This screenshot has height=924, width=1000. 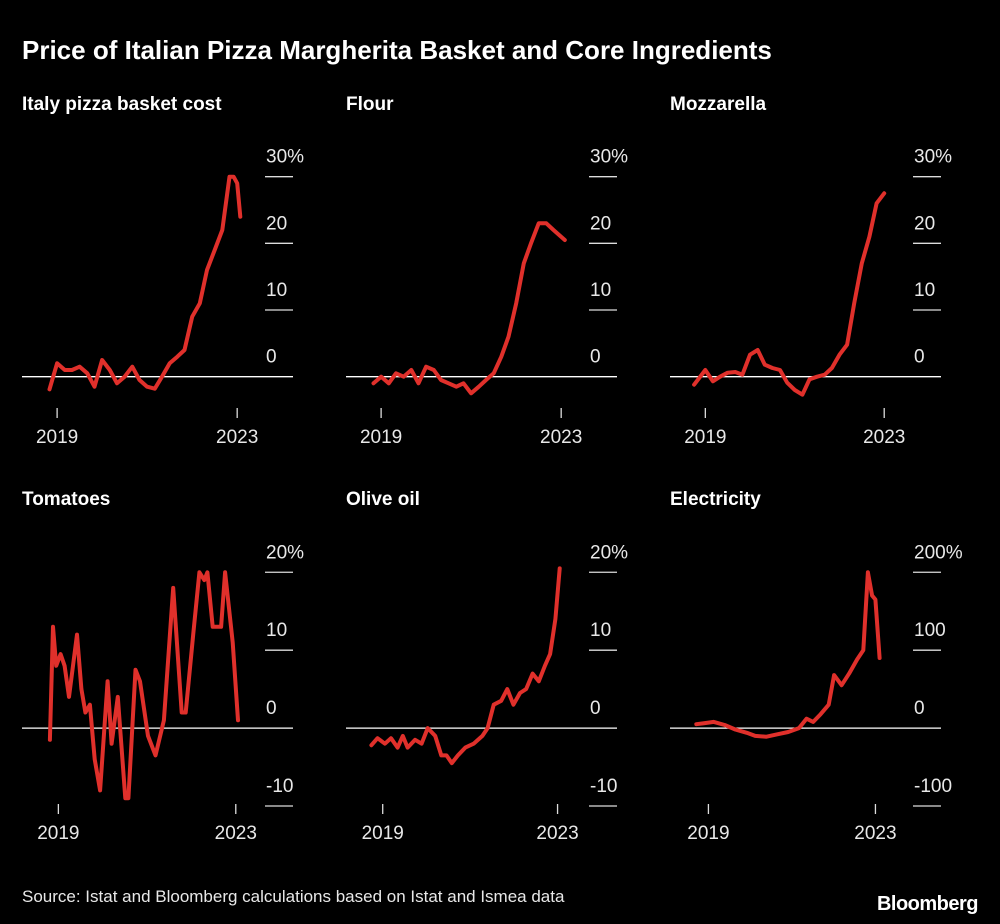 What do you see at coordinates (383, 499) in the screenshot?
I see `panel-title: Olive oil` at bounding box center [383, 499].